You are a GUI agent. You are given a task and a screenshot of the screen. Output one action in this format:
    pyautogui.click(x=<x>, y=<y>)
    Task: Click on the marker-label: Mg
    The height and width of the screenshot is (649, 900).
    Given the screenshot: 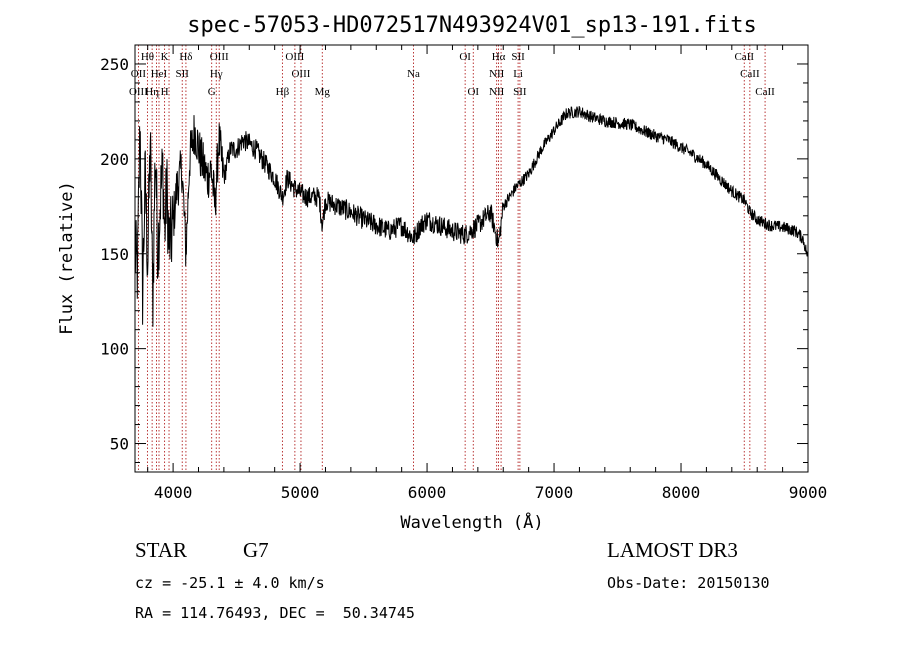 What is the action you would take?
    pyautogui.click(x=323, y=92)
    